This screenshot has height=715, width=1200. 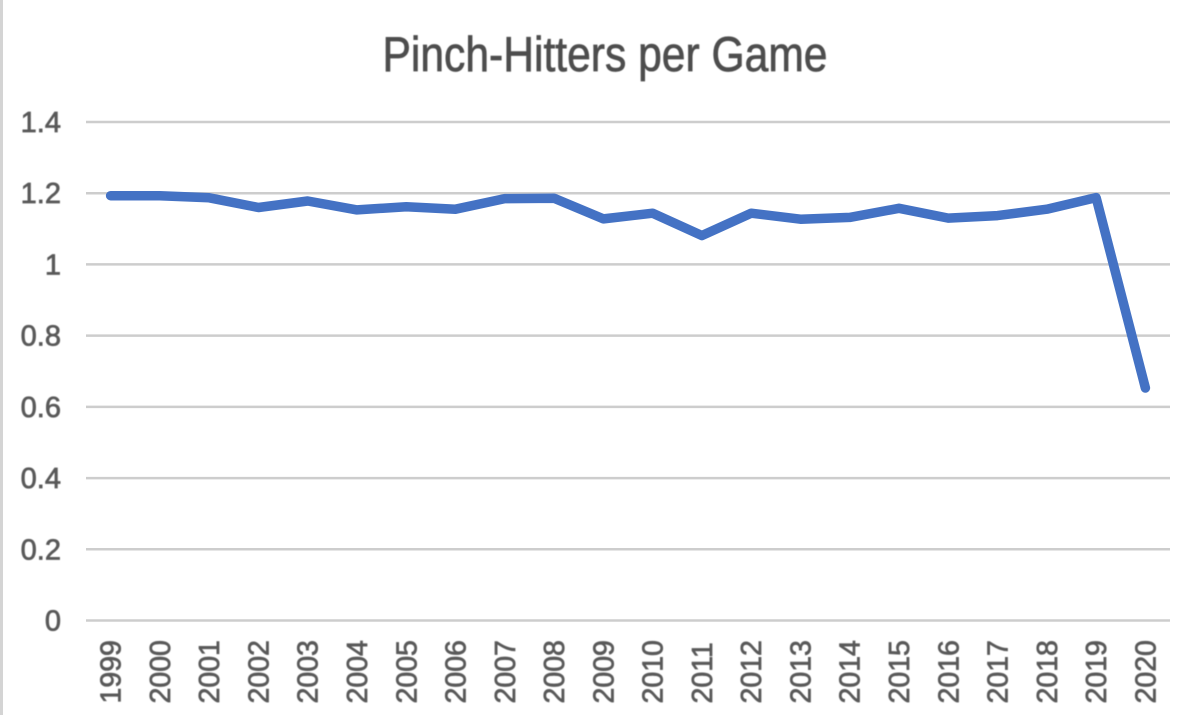 What do you see at coordinates (407, 671) in the screenshot?
I see `svg-text: 2005` at bounding box center [407, 671].